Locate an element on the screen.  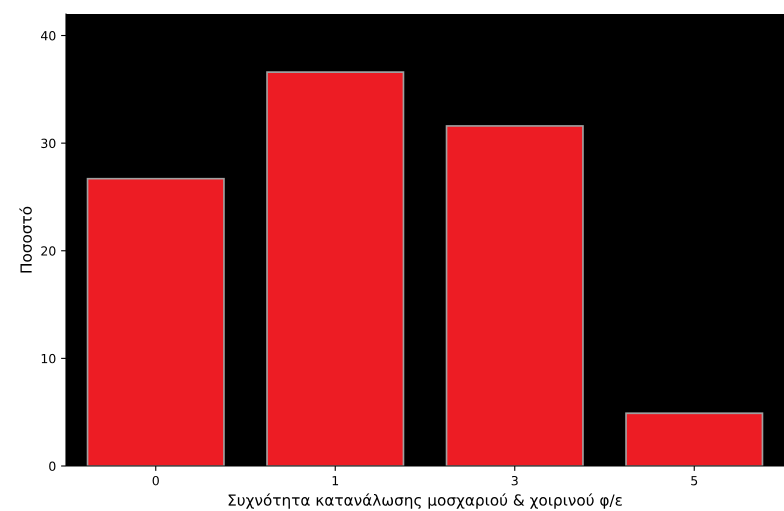
x-axis-title: Συχνότητα κατανάλωσης μοσχαριού & χοιρινού φ/ε is located at coordinates (425, 501).